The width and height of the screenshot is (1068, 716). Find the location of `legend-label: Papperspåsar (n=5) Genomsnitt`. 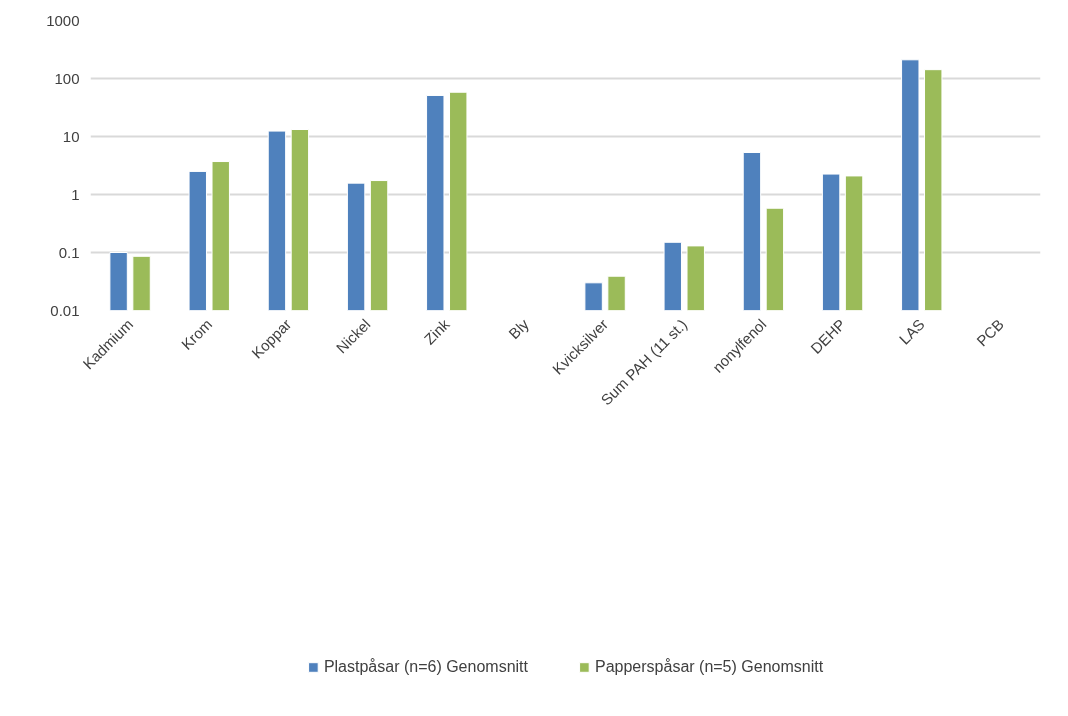

legend-label: Papperspåsar (n=5) Genomsnitt is located at coordinates (709, 667).